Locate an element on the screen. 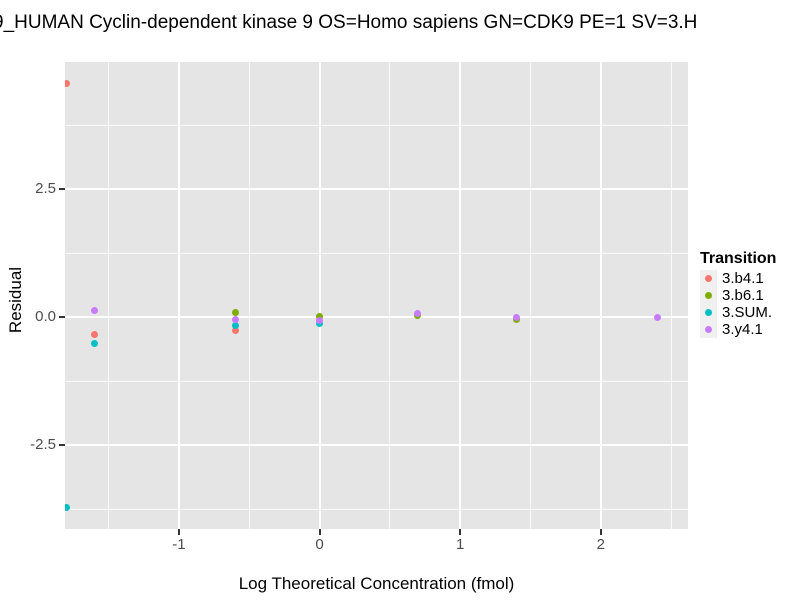  legend-item: 3.SUM. is located at coordinates (738, 312).